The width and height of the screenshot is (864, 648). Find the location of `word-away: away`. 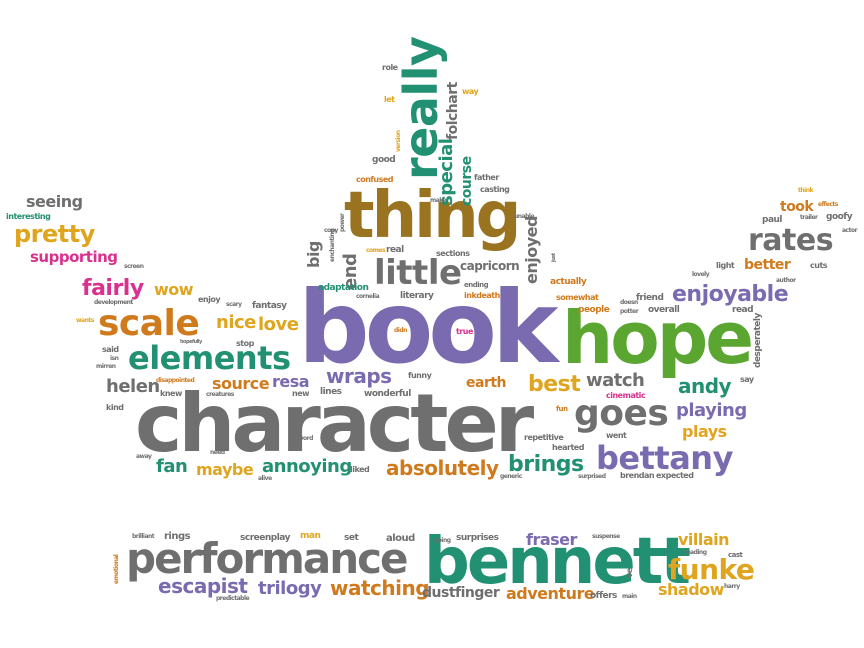

word-away: away is located at coordinates (144, 456).